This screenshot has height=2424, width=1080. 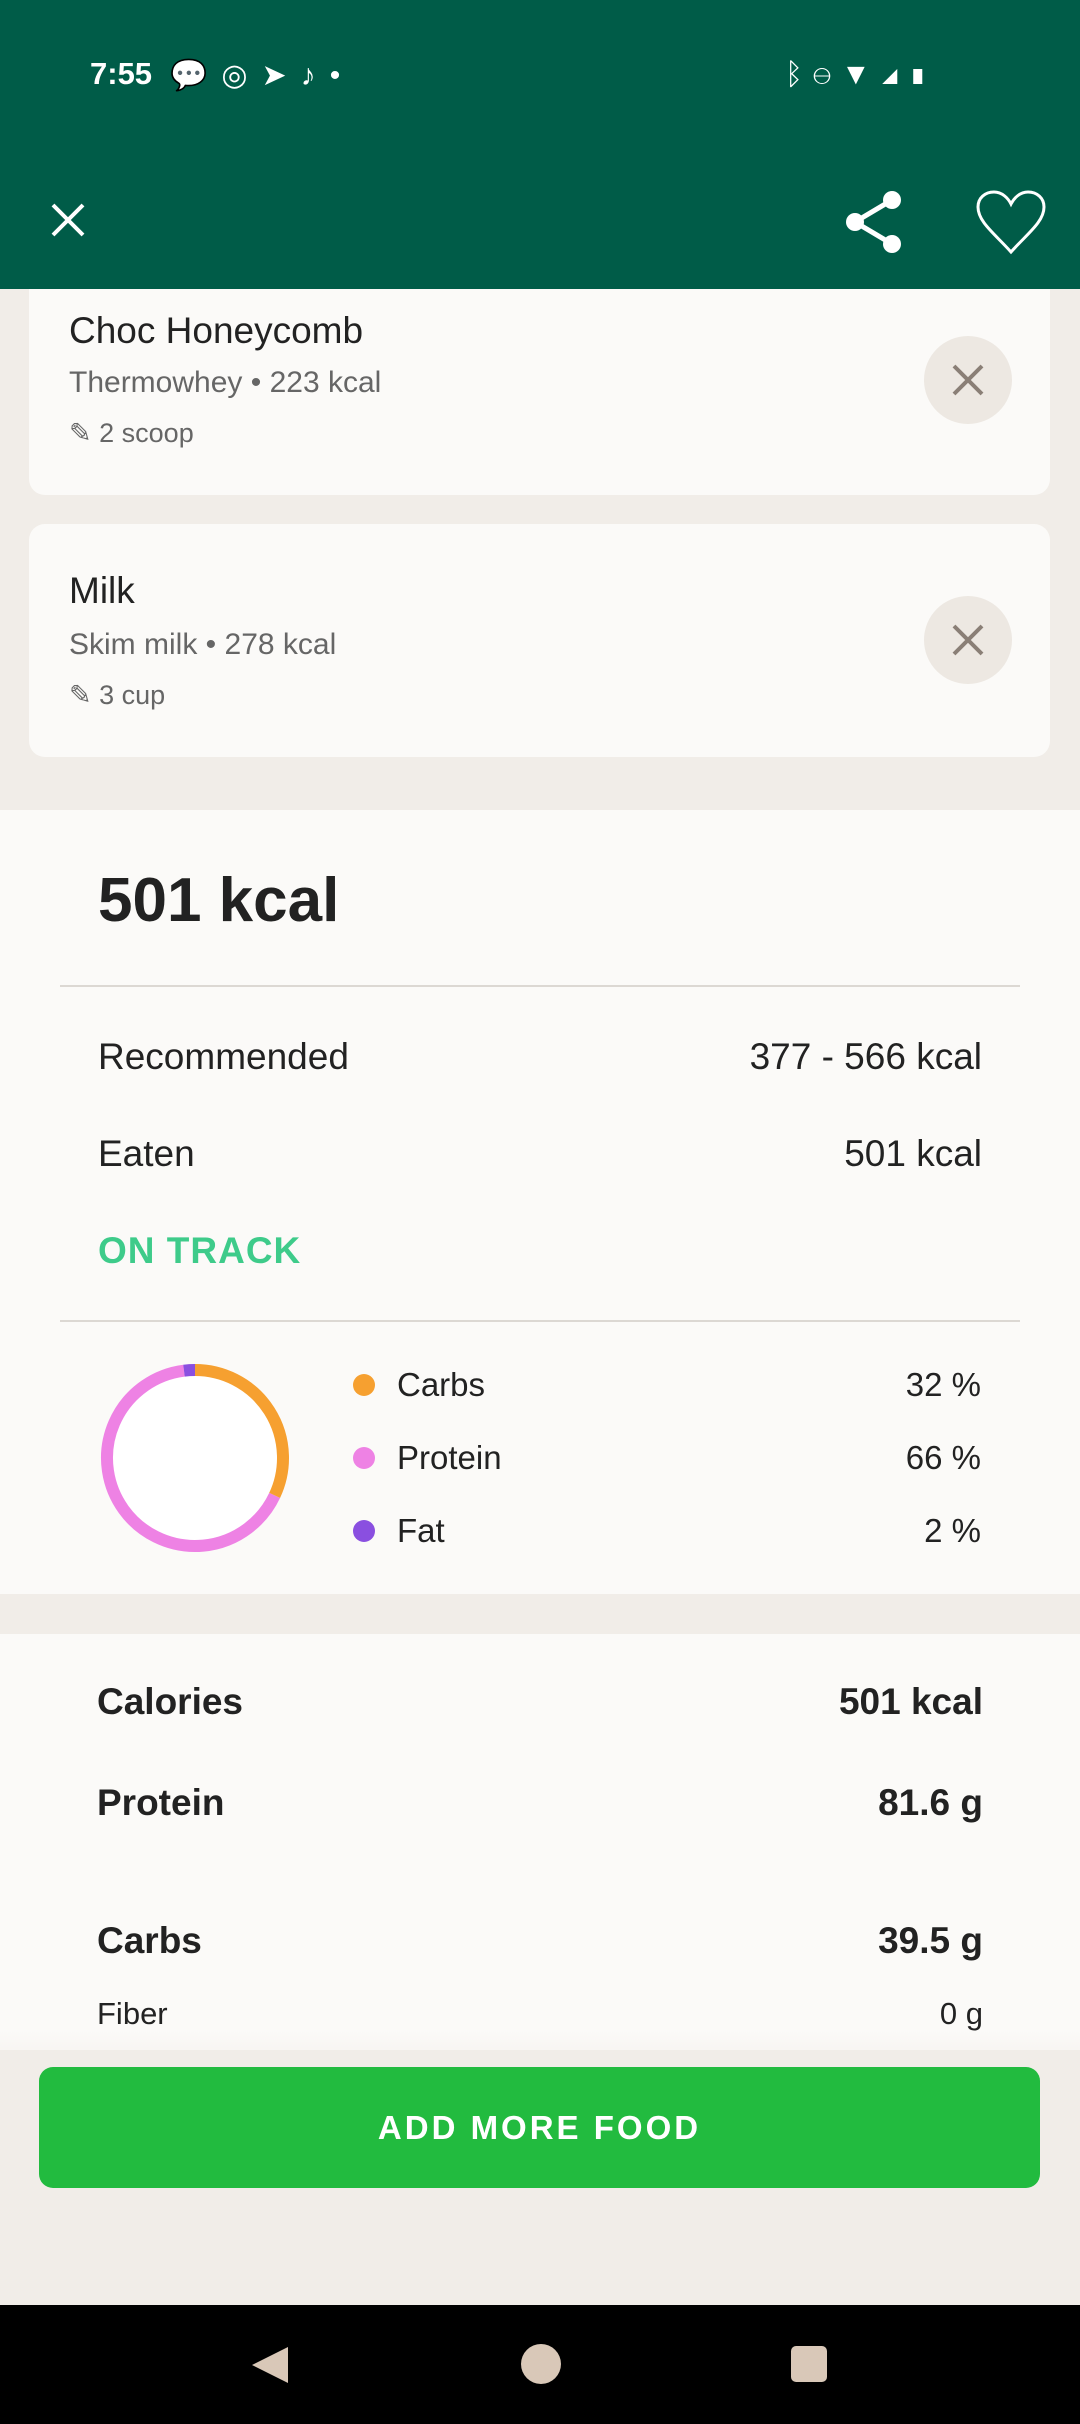 I want to click on back-icon, so click(x=270, y=2365).